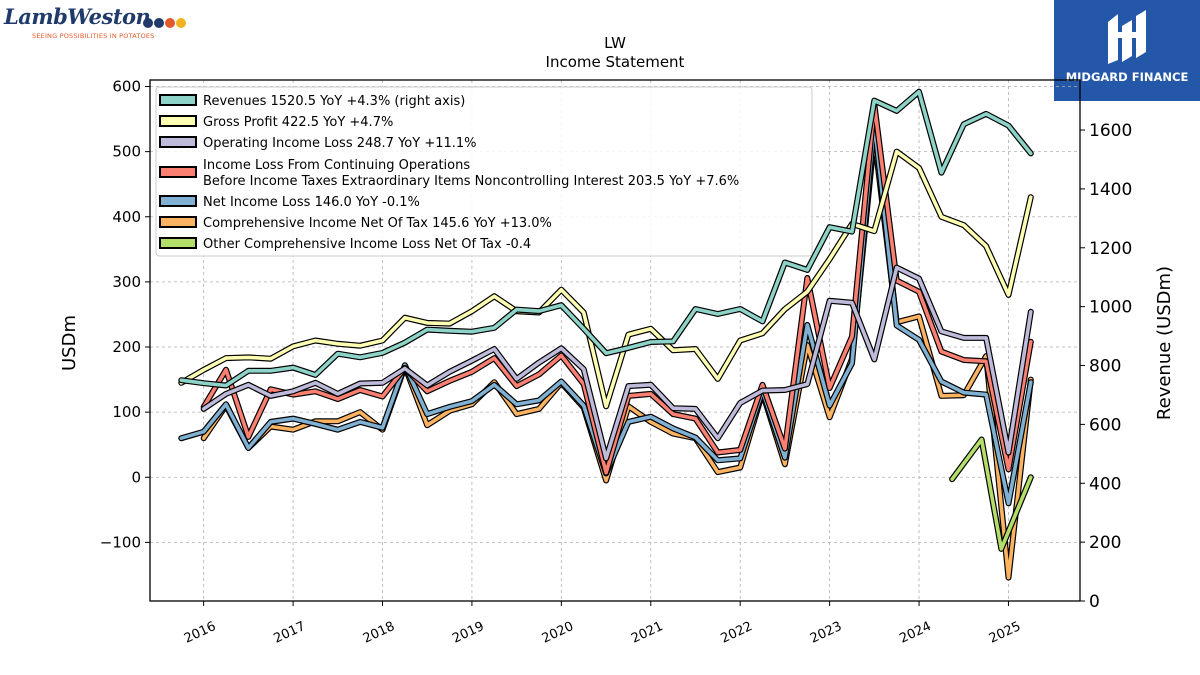  Describe the element at coordinates (126, 217) in the screenshot. I see `y-tick-label: 400` at that location.